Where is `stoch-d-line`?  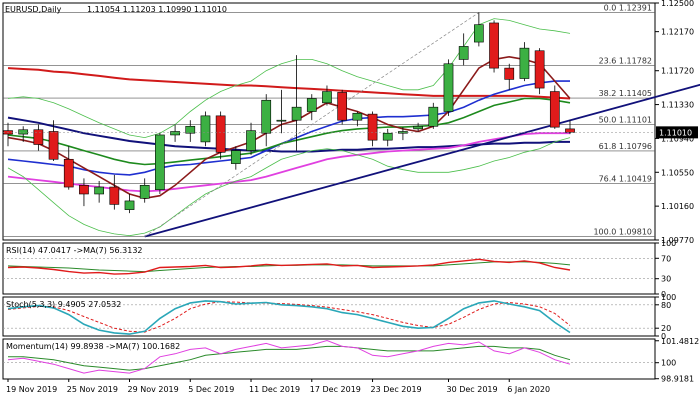
stoch-d-line is located at coordinates (289, 317).